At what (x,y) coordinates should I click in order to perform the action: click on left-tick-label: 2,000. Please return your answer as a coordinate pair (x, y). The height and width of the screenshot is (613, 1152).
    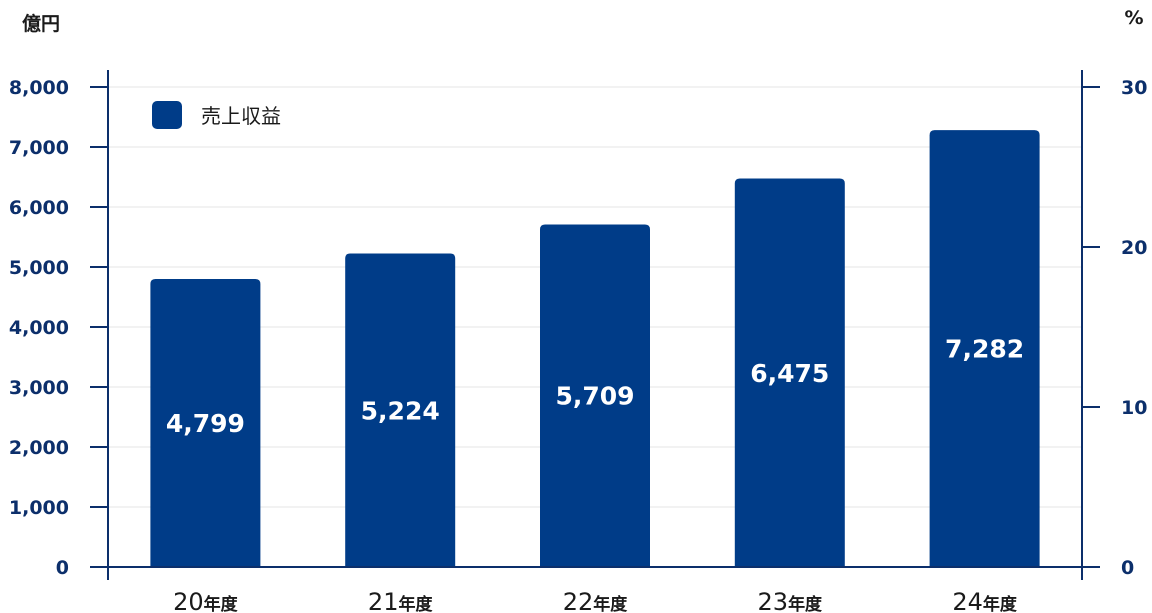
    Looking at the image, I should click on (39, 448).